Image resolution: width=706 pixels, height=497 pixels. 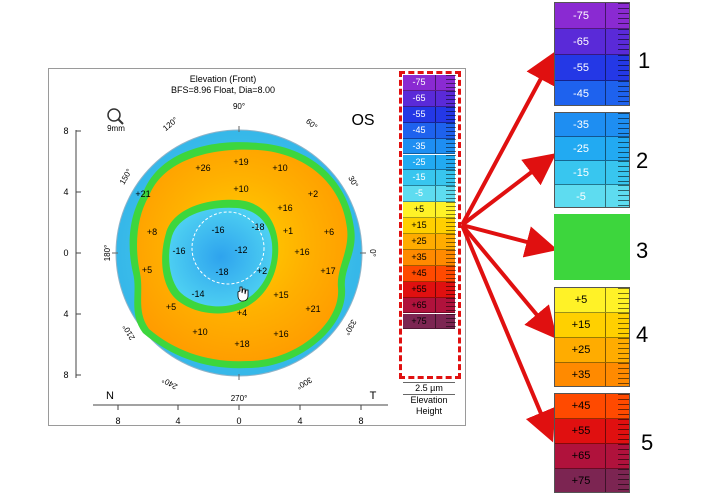 What do you see at coordinates (240, 407) in the screenshot?
I see `x-axis` at bounding box center [240, 407].